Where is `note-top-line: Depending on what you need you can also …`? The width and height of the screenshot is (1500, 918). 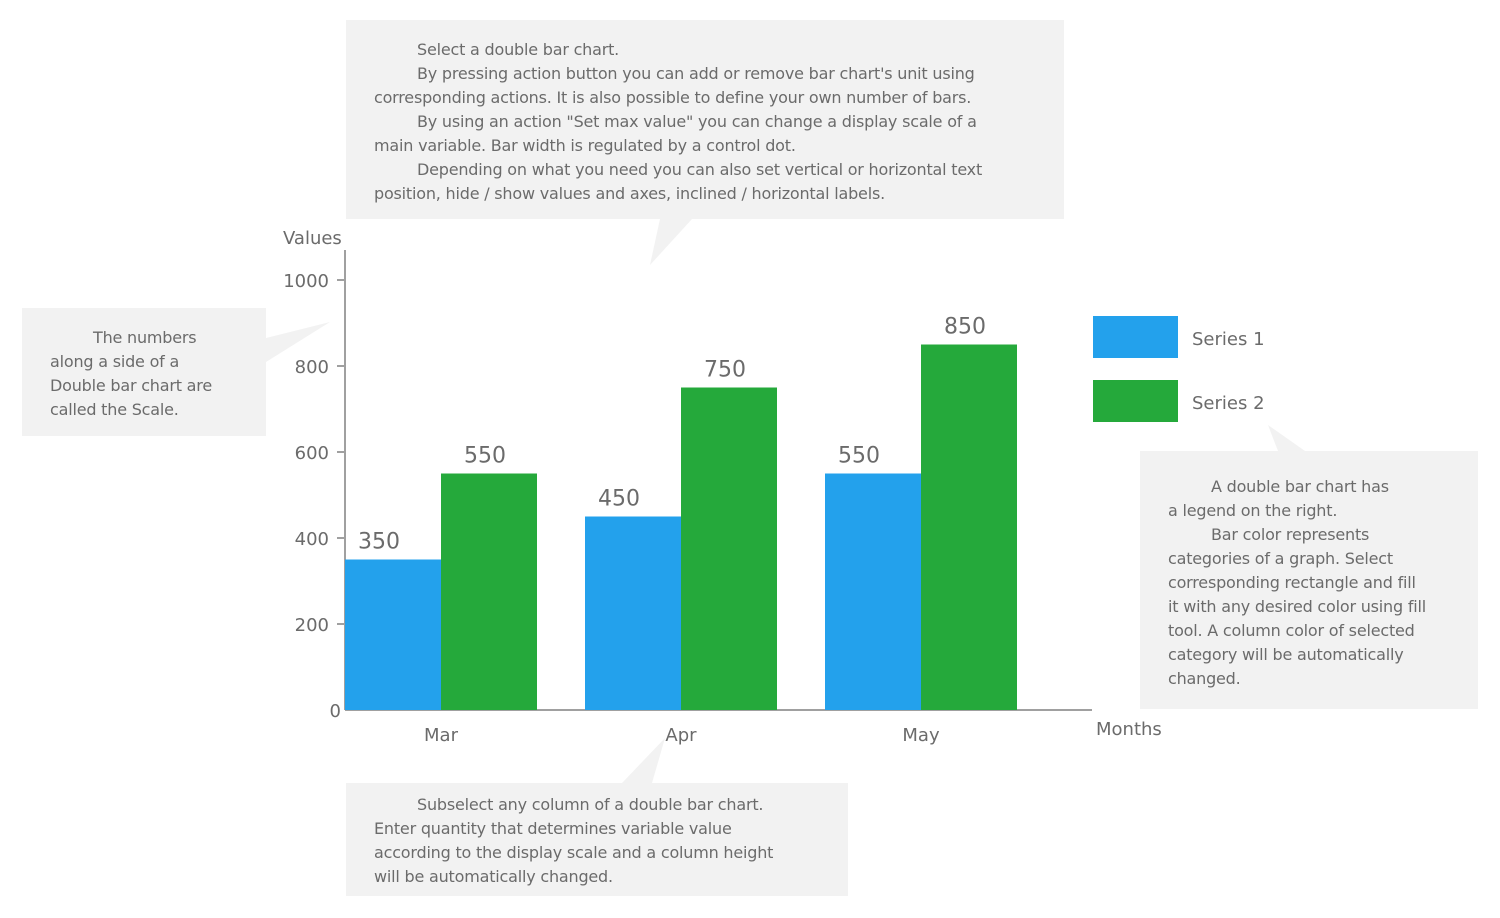 note-top-line: Depending on what you need you can also … is located at coordinates (700, 169).